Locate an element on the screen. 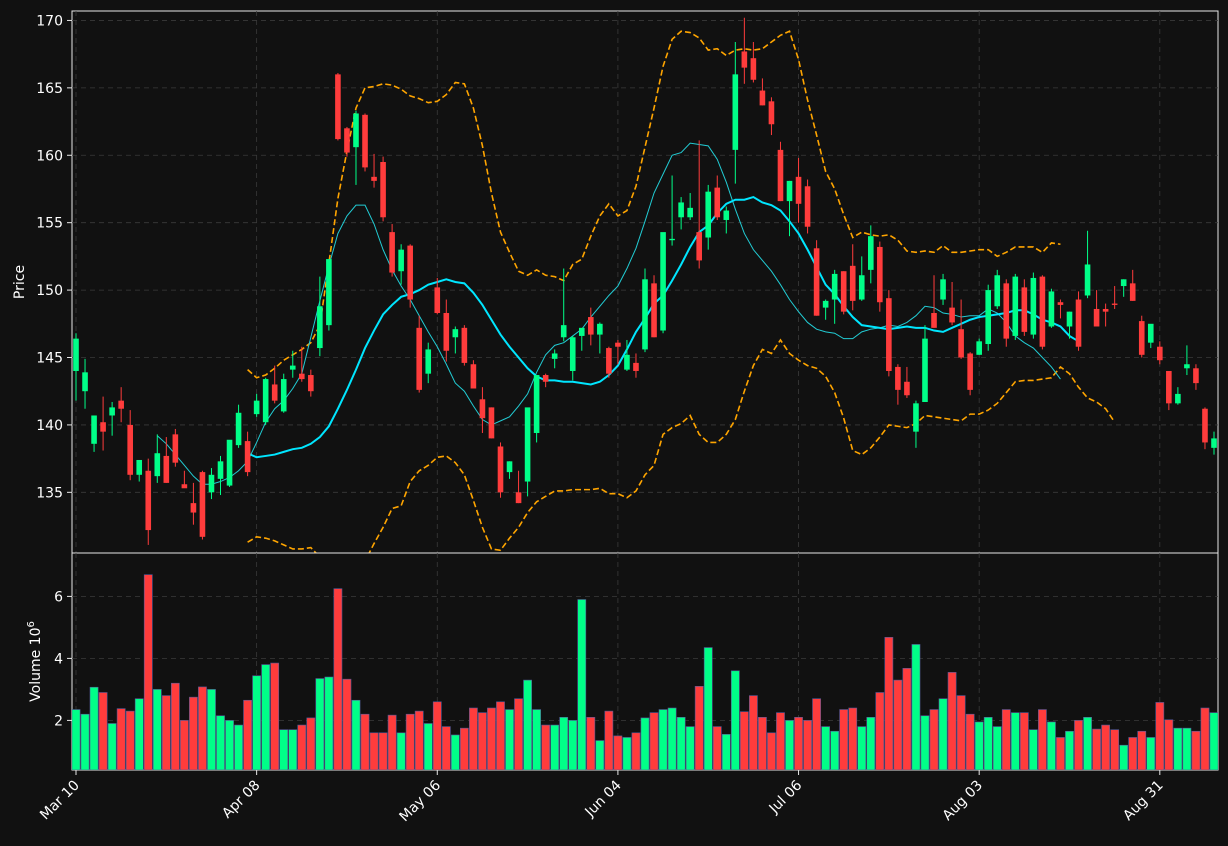 The height and width of the screenshot is (846, 1228). volume-axis-title: Volume 106 is located at coordinates (35, 661).